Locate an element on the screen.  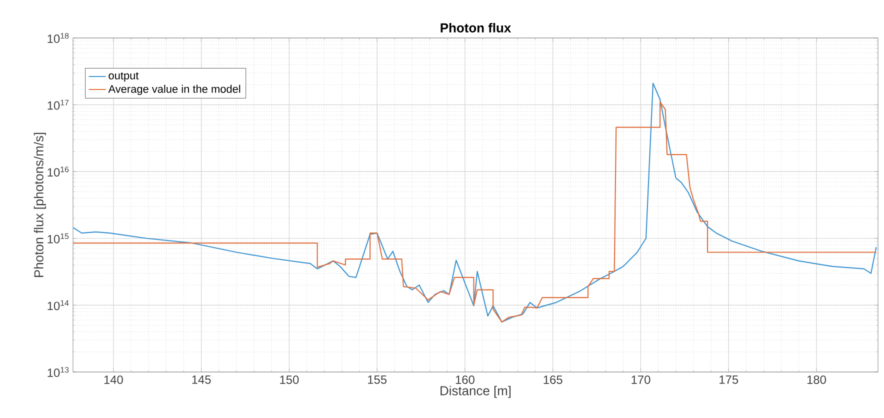
legend-label: Average value in the model is located at coordinates (174, 89).